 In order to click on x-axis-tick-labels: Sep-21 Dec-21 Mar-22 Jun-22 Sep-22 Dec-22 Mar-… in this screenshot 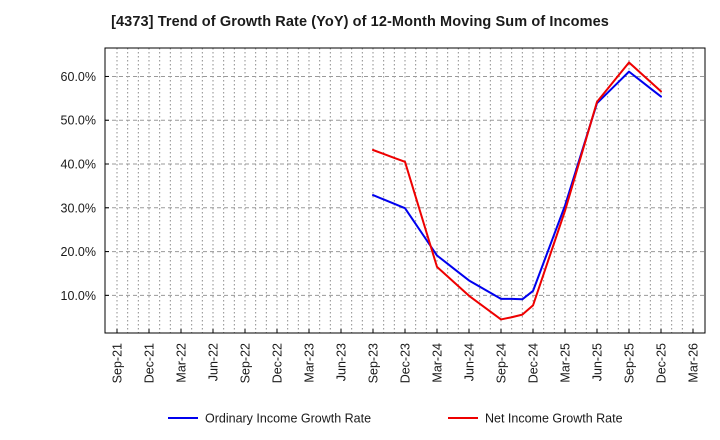, I will do `click(406, 356)`.